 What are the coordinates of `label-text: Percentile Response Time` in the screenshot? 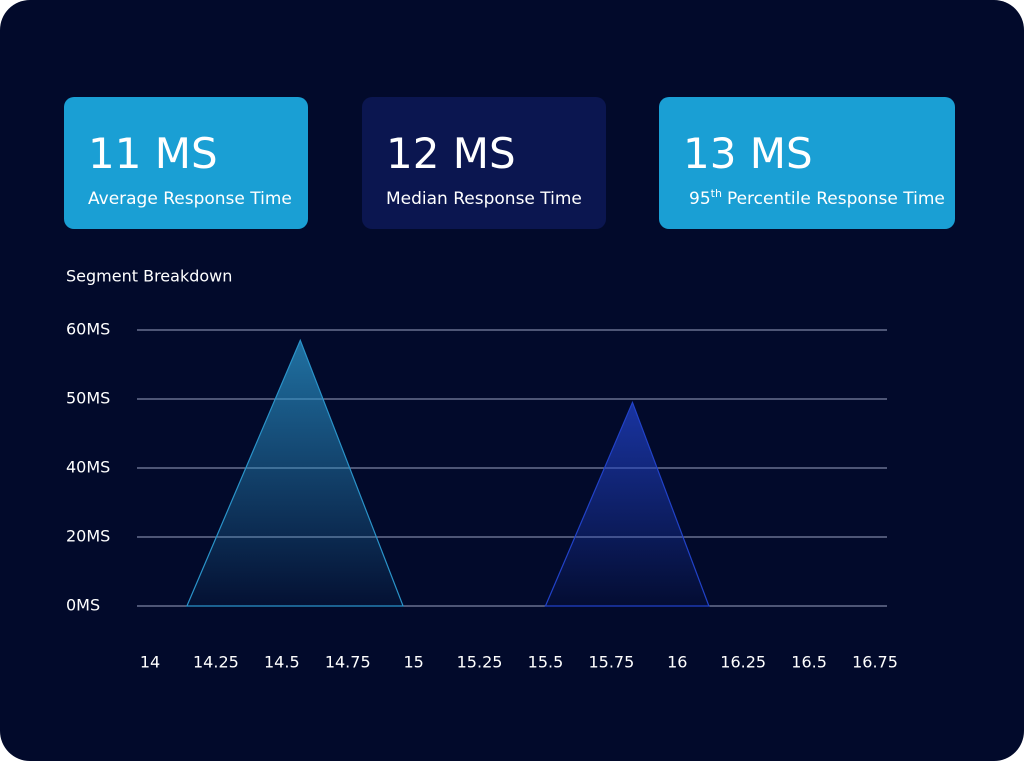 It's located at (836, 199).